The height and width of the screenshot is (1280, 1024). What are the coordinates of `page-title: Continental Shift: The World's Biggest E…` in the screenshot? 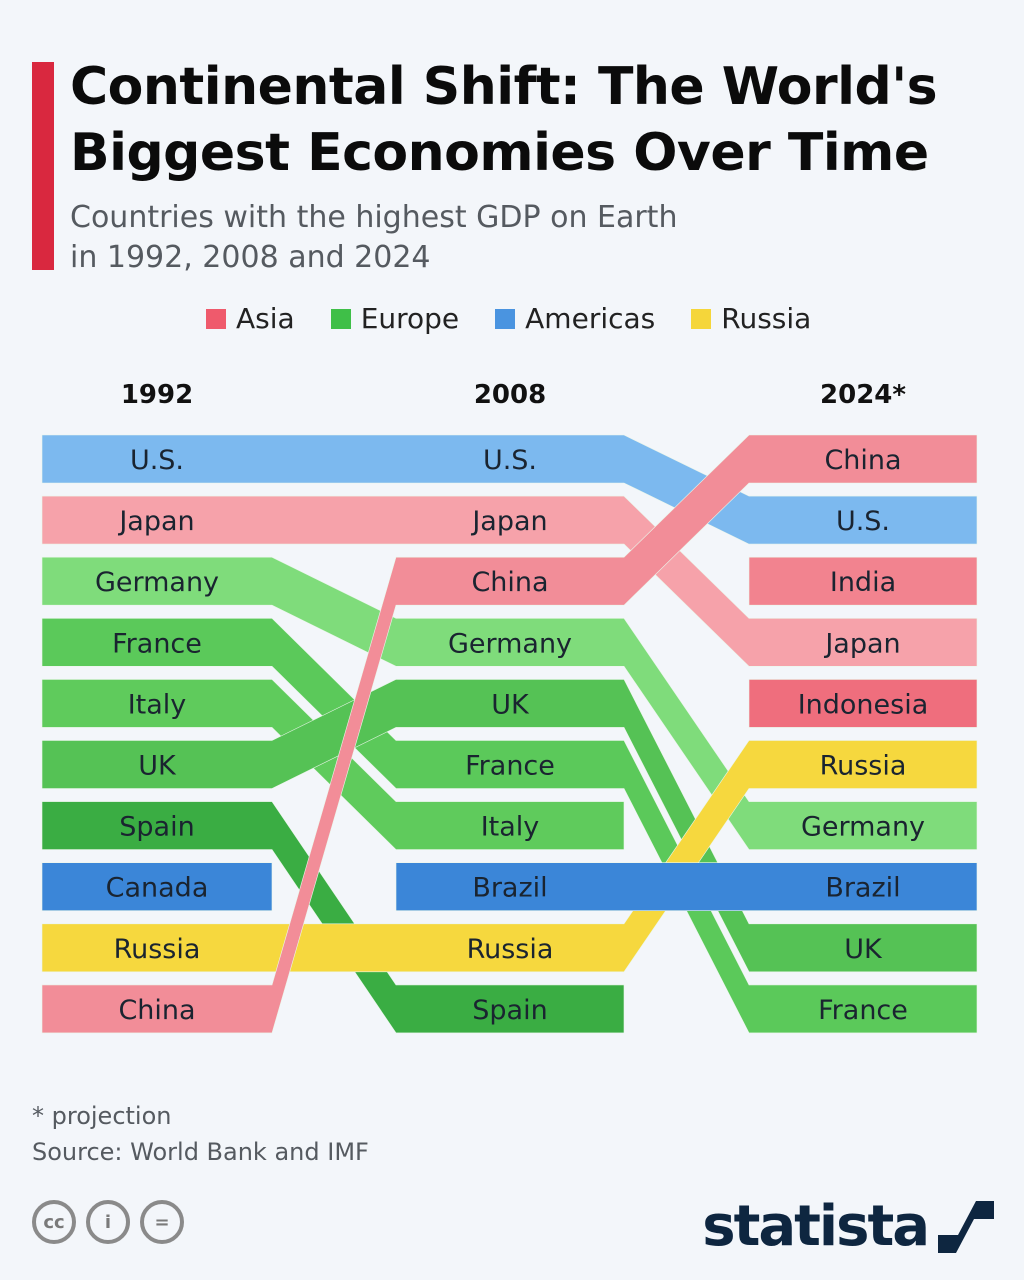 It's located at (504, 120).